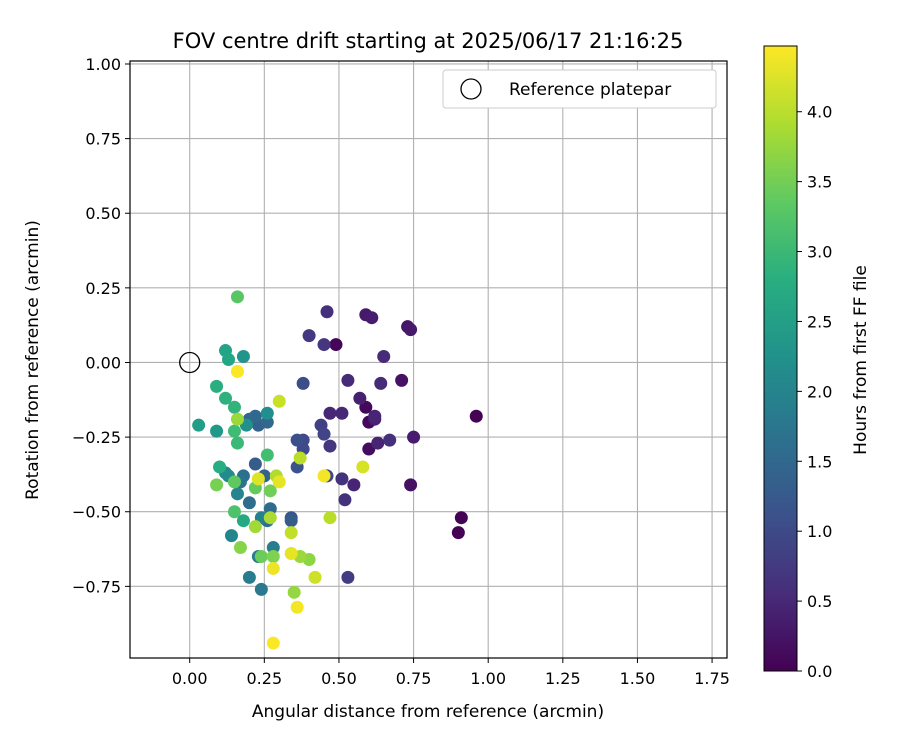  I want to click on colorbar-label: Hours from first FF file, so click(861, 360).